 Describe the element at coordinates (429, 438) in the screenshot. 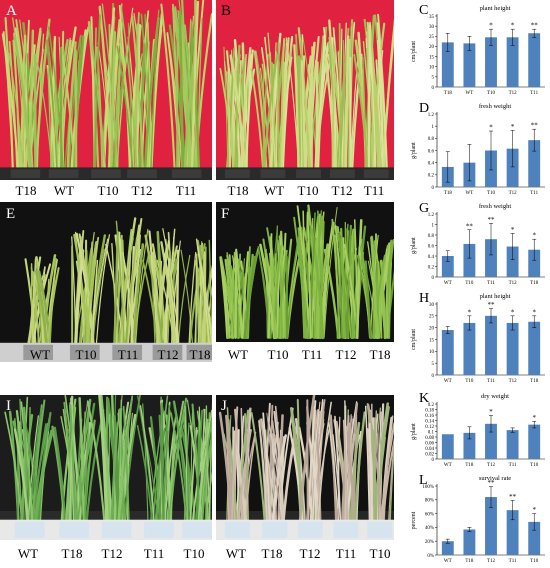

I see `y-tick-label: 0.08` at that location.